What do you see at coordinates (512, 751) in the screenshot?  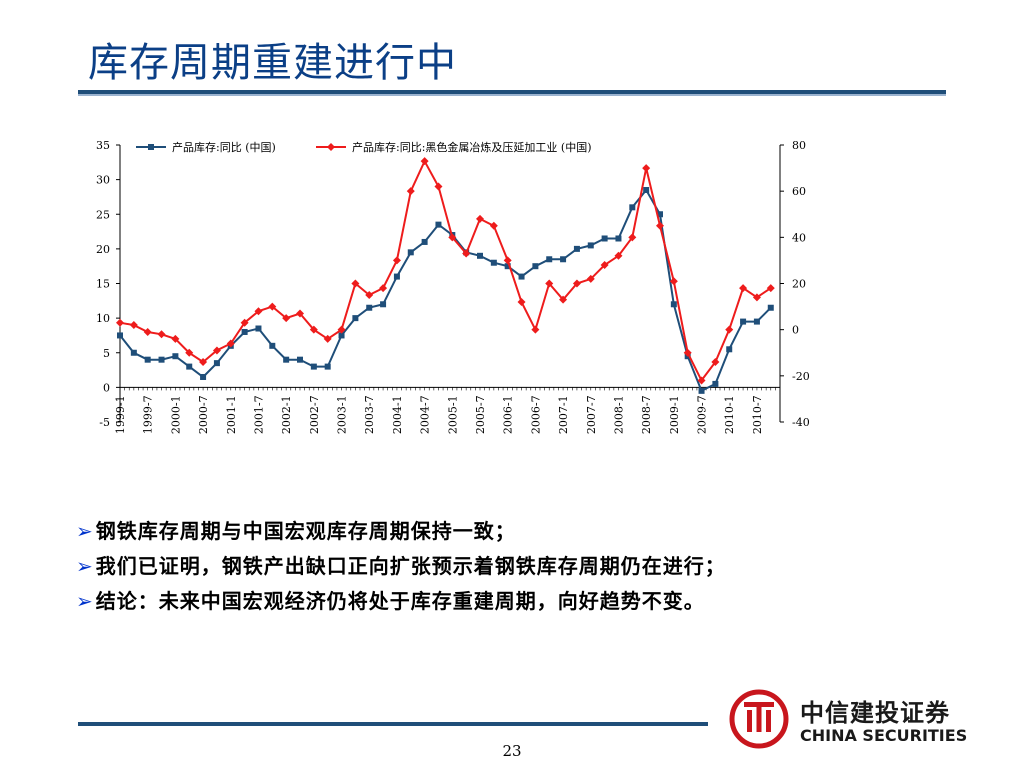 I see `page-number: 23` at bounding box center [512, 751].